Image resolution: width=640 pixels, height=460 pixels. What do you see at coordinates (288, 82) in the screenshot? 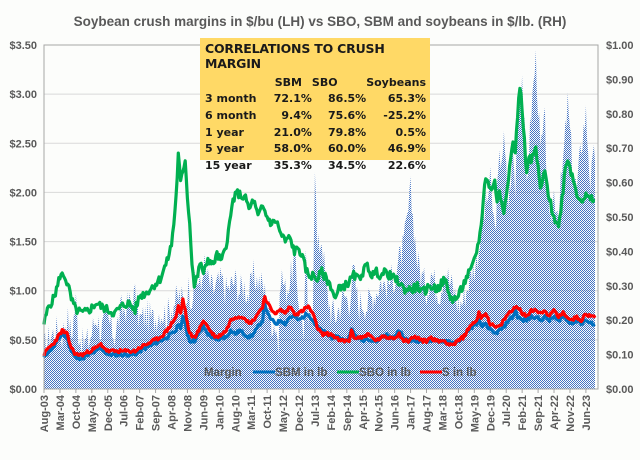
I see `header-sbm: SBM` at bounding box center [288, 82].